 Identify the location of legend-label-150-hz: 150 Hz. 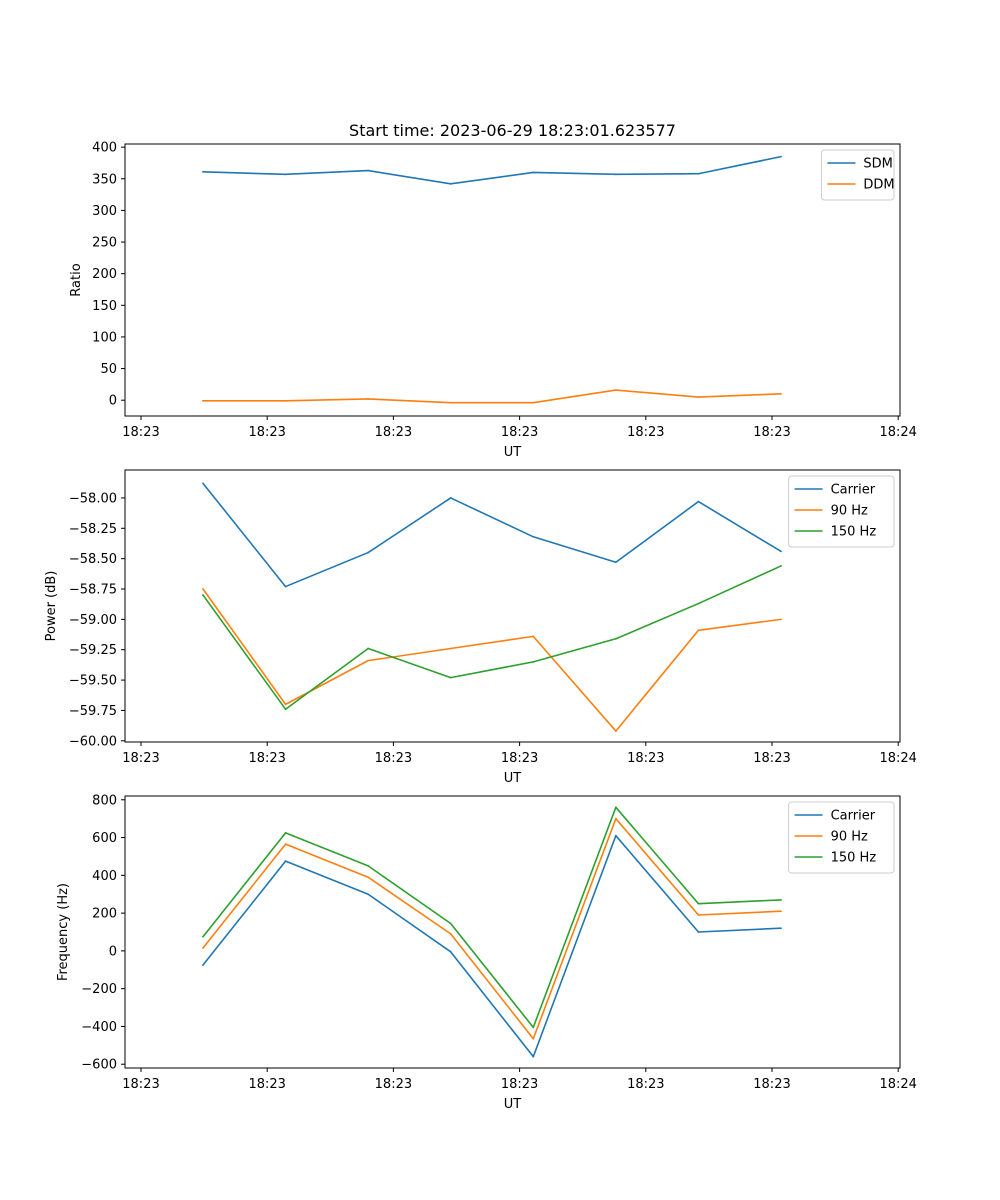
(854, 532).